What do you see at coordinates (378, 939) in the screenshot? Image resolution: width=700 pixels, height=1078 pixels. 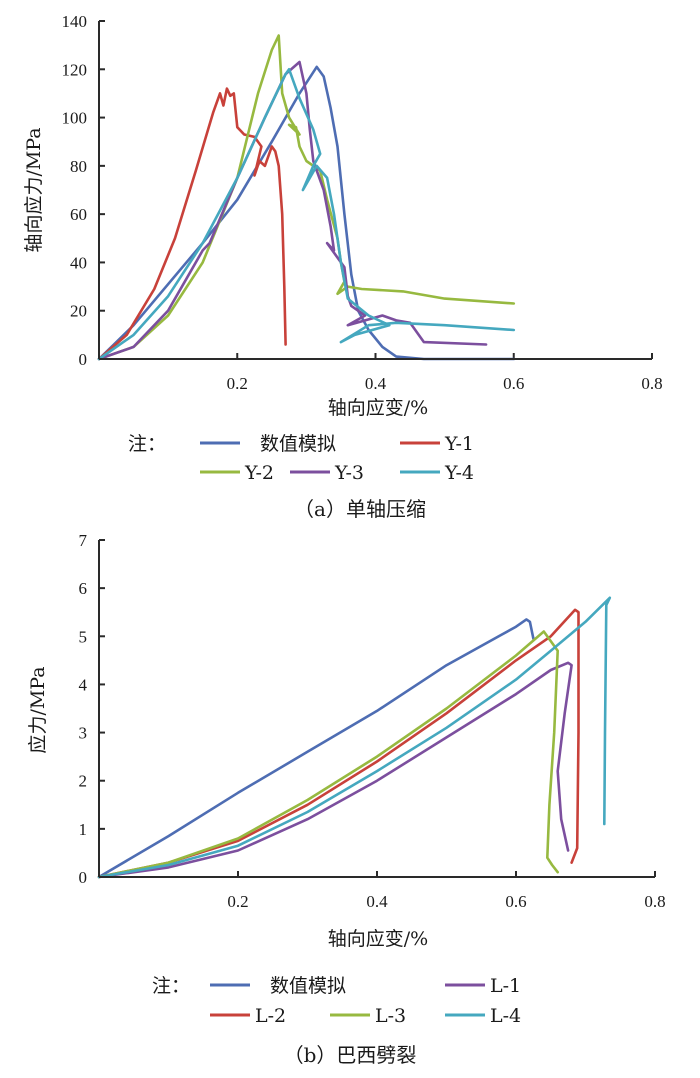 I see `x-axis-title-b: 轴向应变/%` at bounding box center [378, 939].